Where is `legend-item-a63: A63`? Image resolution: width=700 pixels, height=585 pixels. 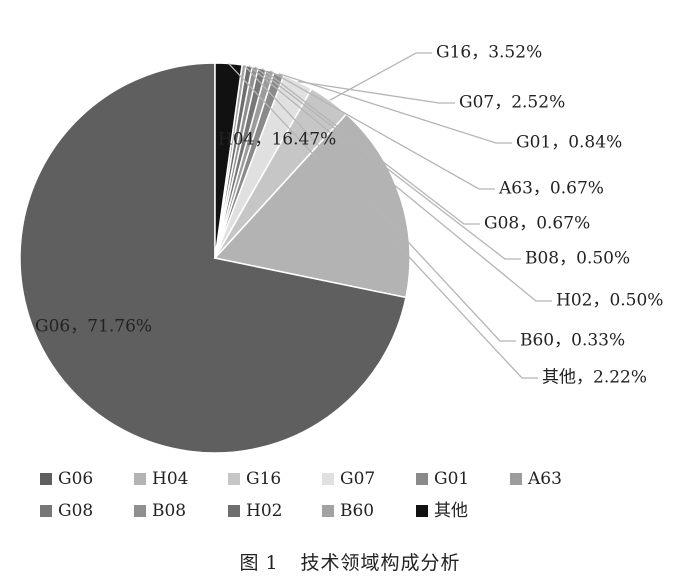
legend-item-a63: A63 is located at coordinates (557, 479).